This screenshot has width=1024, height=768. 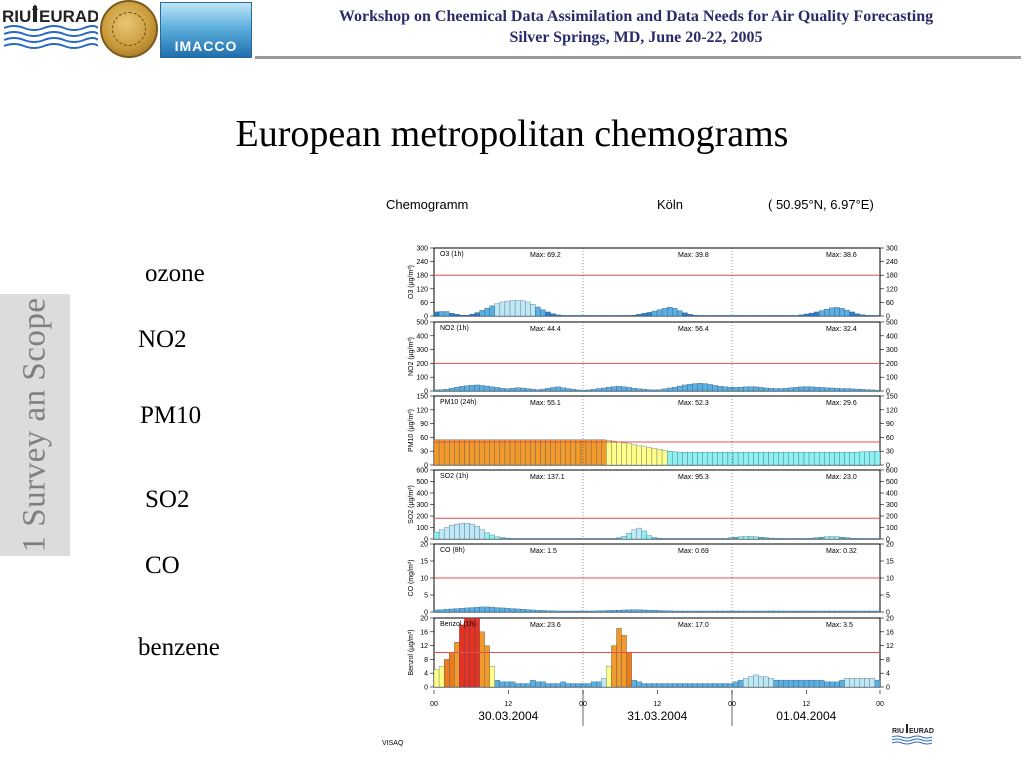 I want to click on panel-max-day1: Max: 137.1, so click(x=547, y=477).